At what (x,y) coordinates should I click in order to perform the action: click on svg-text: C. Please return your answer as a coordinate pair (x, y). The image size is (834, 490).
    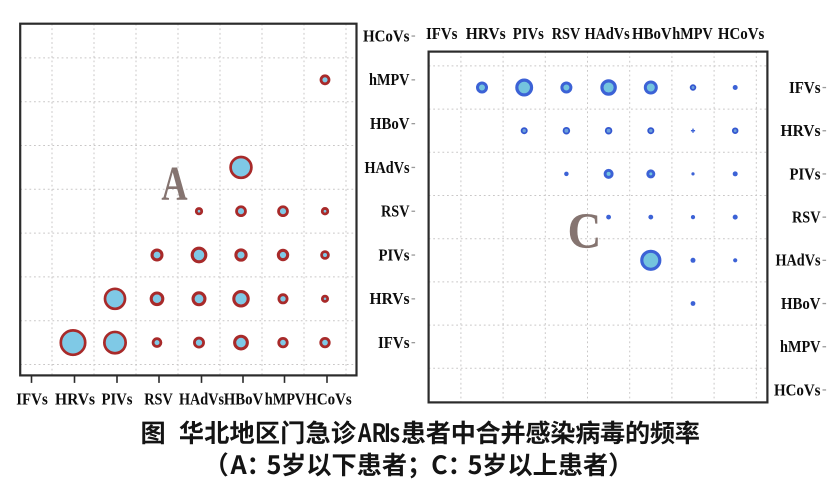
    Looking at the image, I should click on (585, 230).